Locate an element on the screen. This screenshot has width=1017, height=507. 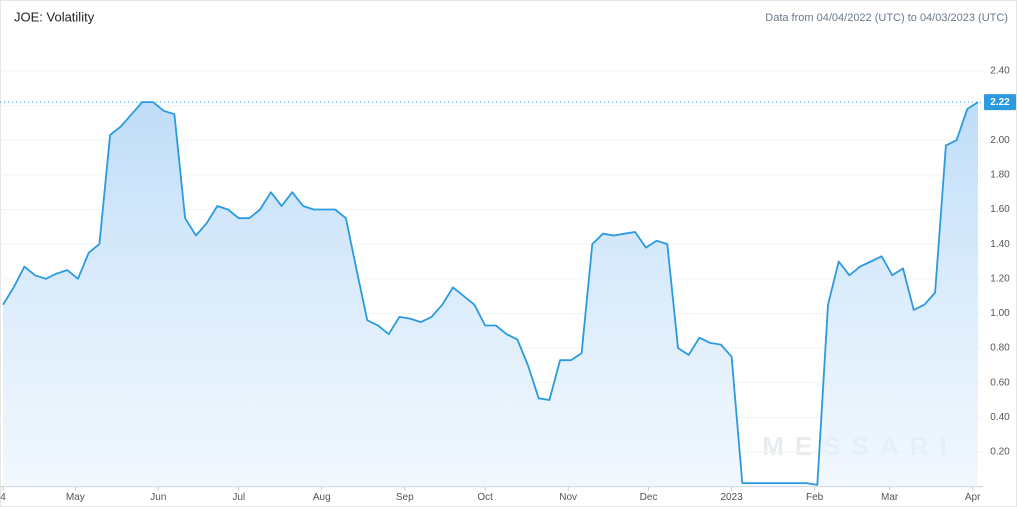
x-tick-label: Jul is located at coordinates (238, 497).